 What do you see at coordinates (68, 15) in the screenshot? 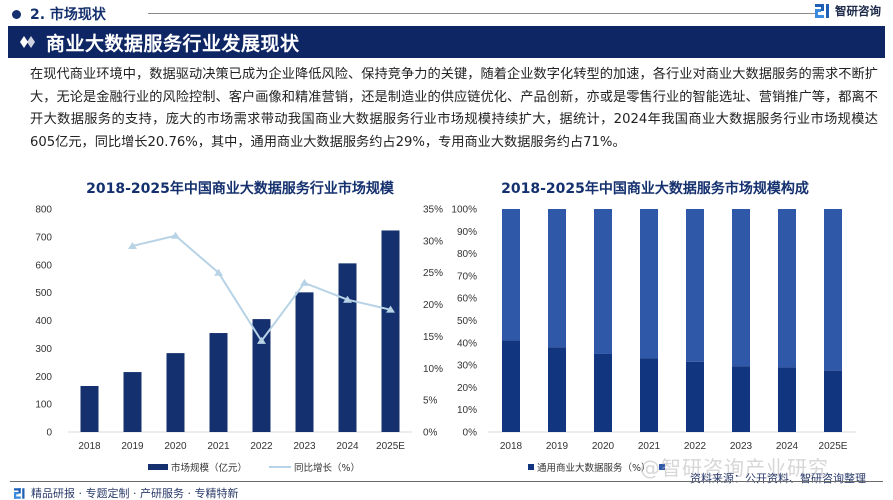
I see `section-label: 2. 市场现状` at bounding box center [68, 15].